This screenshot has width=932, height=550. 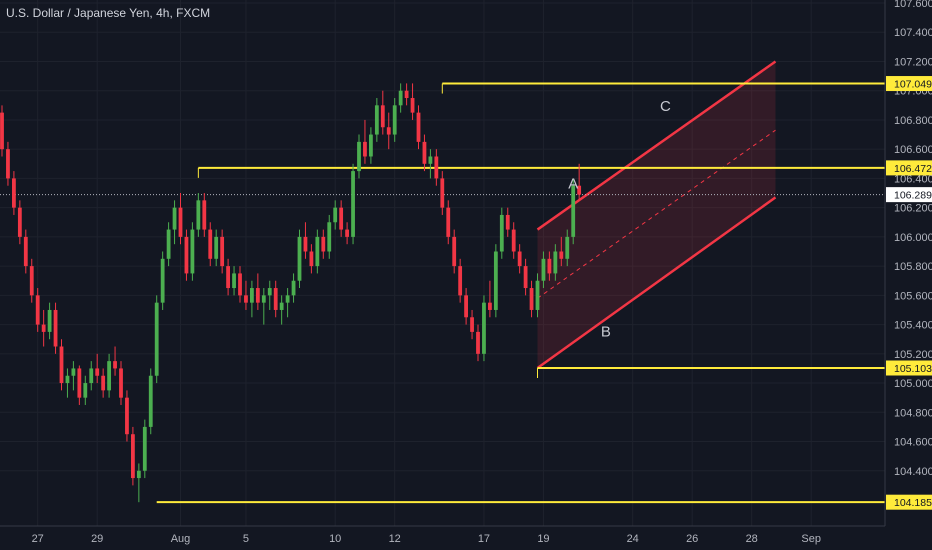 I want to click on level-price-tag-3-box, so click(x=909, y=502).